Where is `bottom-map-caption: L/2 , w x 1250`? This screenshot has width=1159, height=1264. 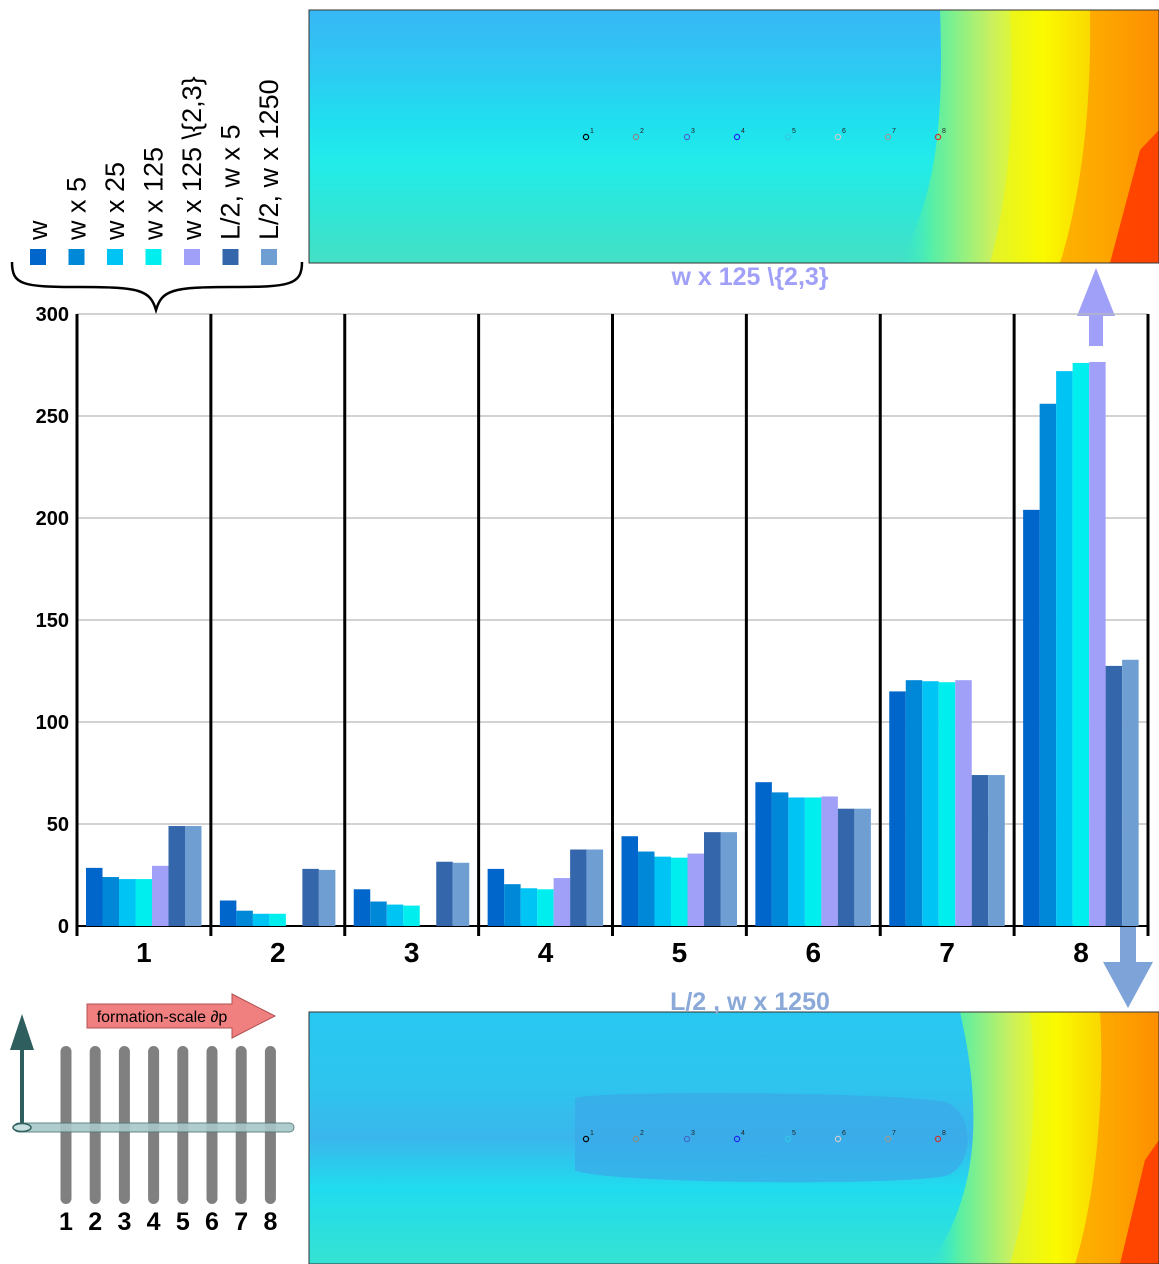
bottom-map-caption: L/2 , w x 1250 is located at coordinates (750, 1002).